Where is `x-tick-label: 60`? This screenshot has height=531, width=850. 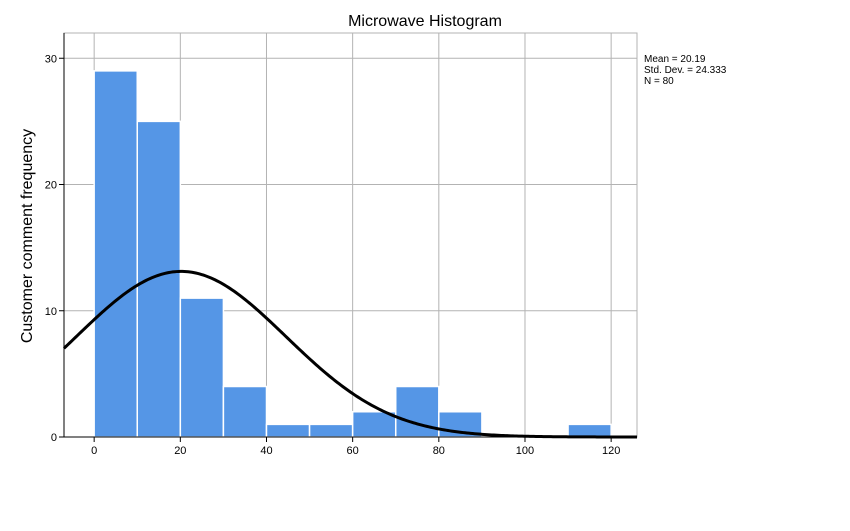 x-tick-label: 60 is located at coordinates (353, 451).